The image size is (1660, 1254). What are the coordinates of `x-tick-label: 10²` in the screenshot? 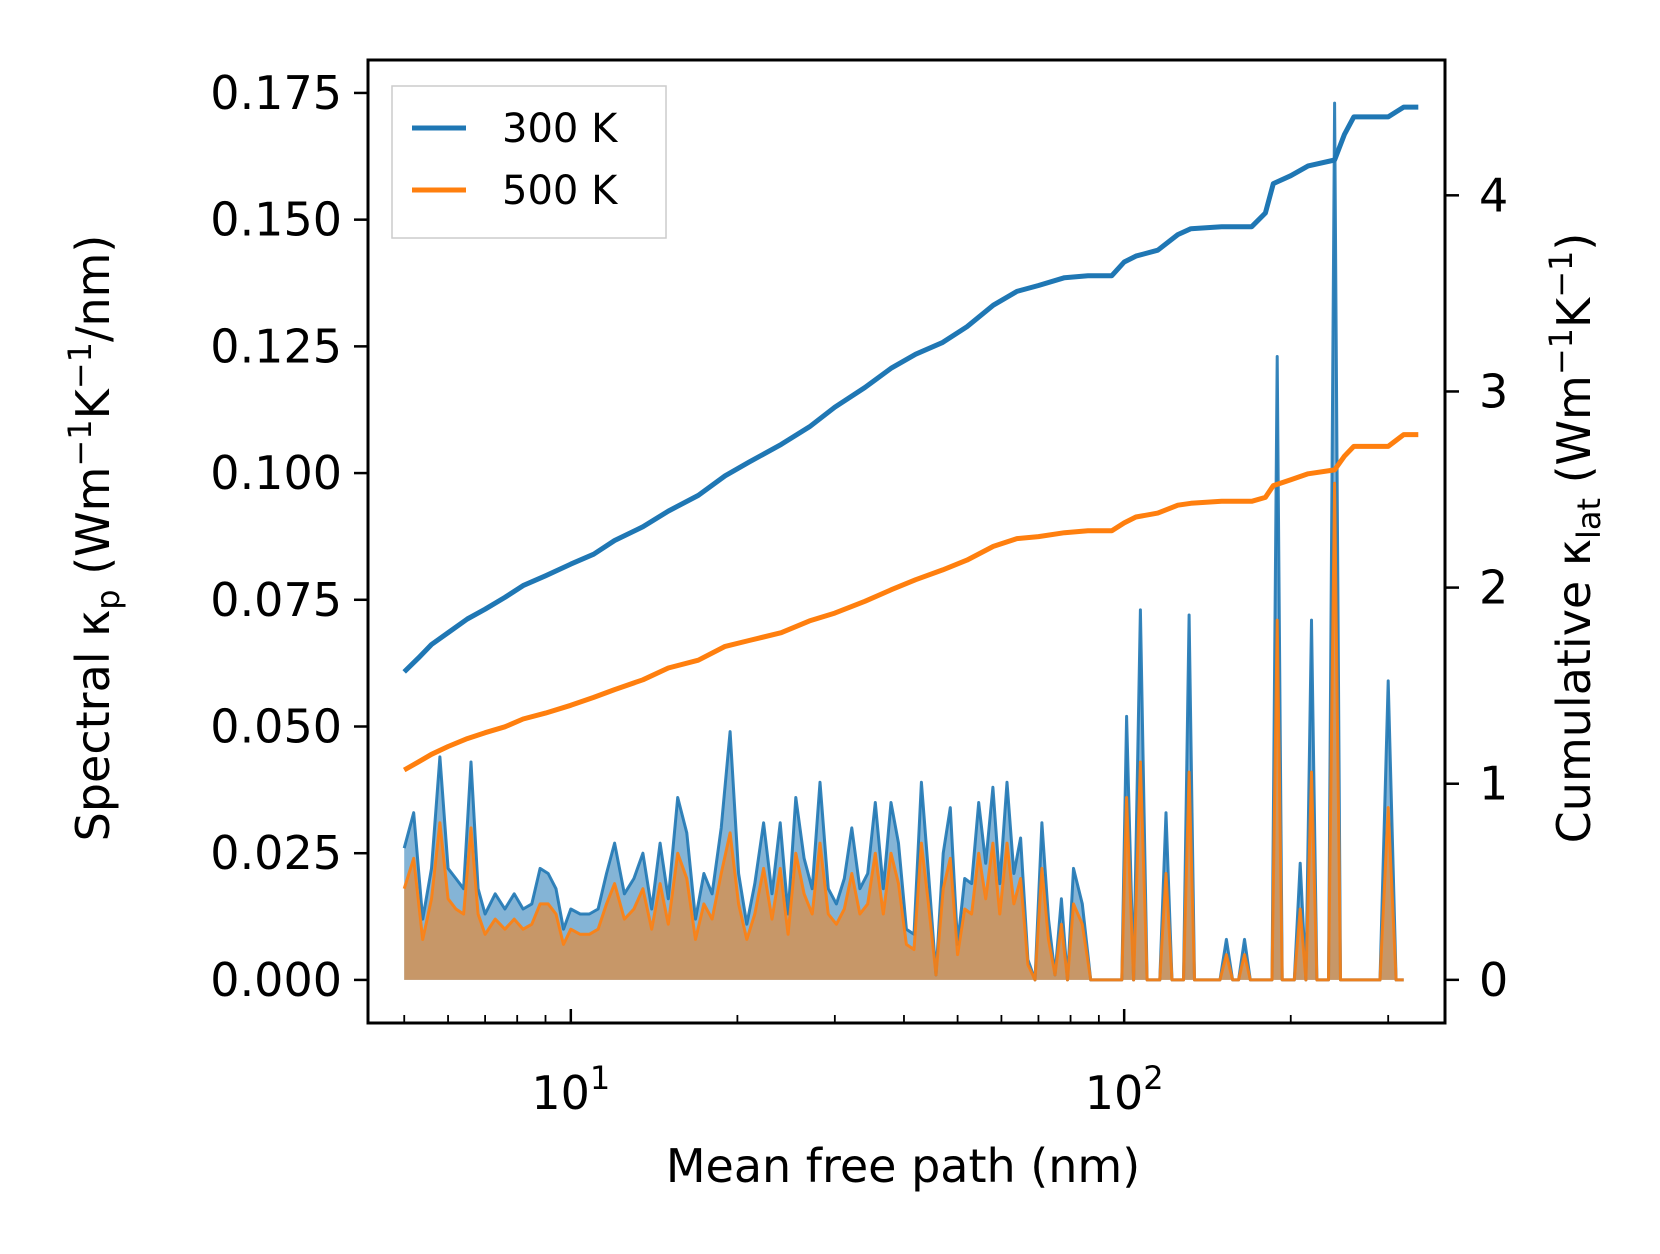 It's located at (1124, 1089).